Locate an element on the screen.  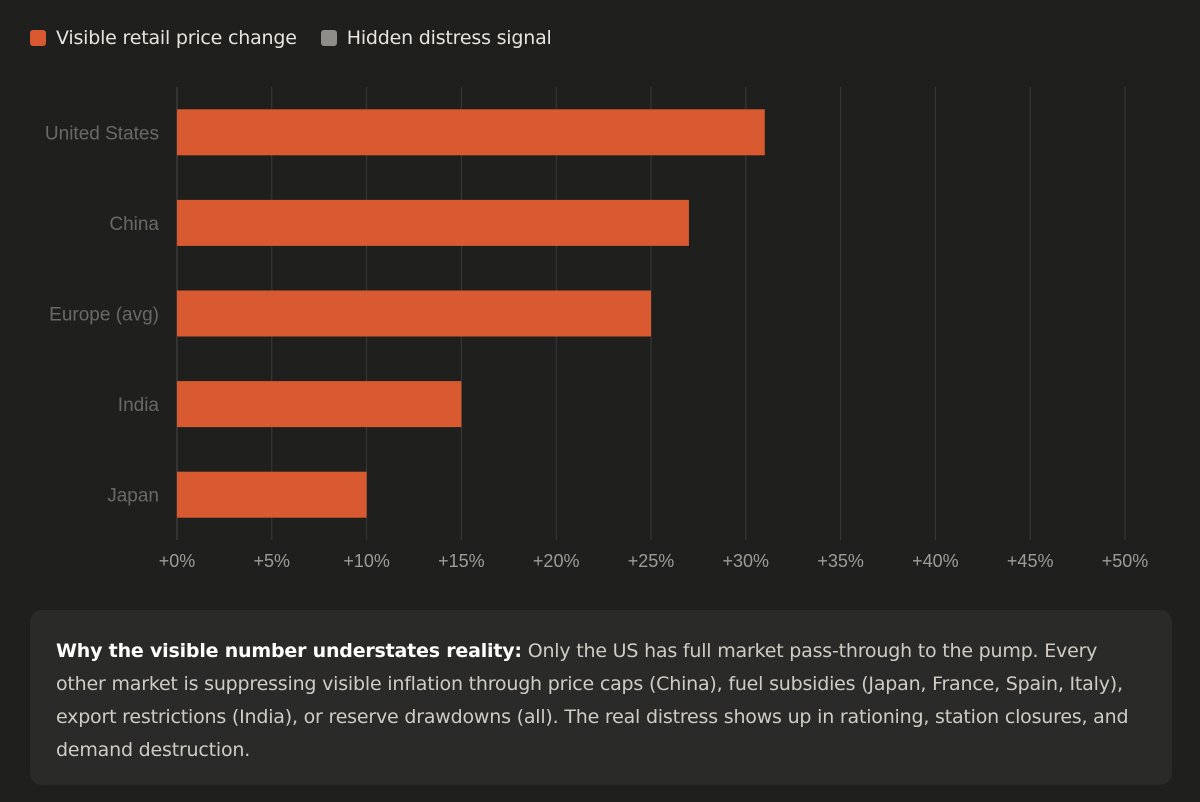
y-category-label: India is located at coordinates (139, 405).